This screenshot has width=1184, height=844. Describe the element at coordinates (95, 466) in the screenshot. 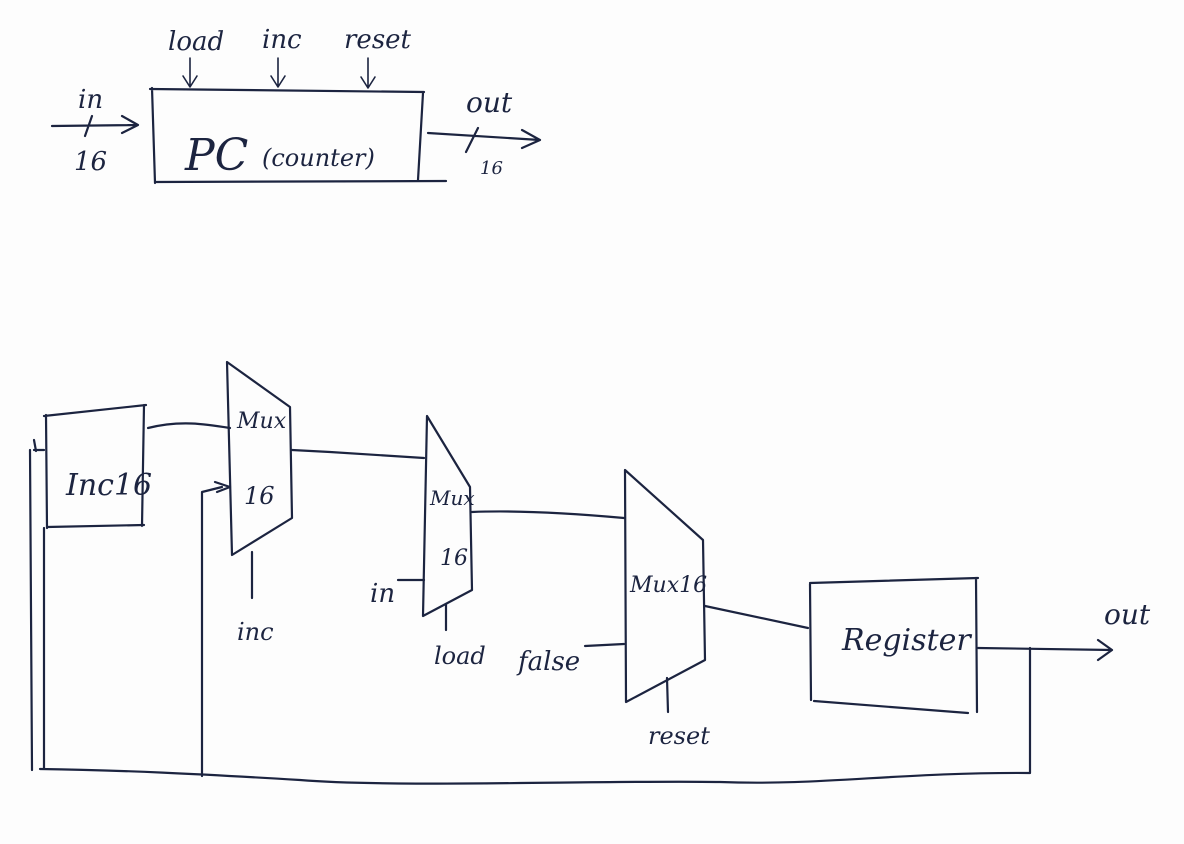

I see `inc16-box` at that location.